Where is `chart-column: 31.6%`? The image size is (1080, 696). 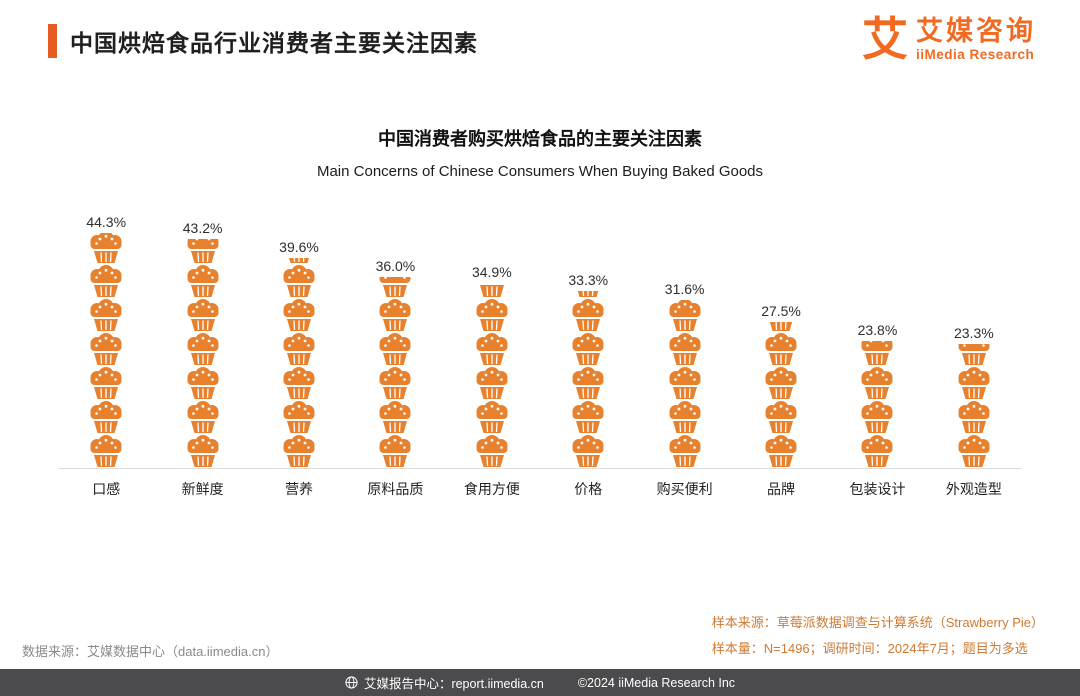
chart-column: 31.6% is located at coordinates (684, 374).